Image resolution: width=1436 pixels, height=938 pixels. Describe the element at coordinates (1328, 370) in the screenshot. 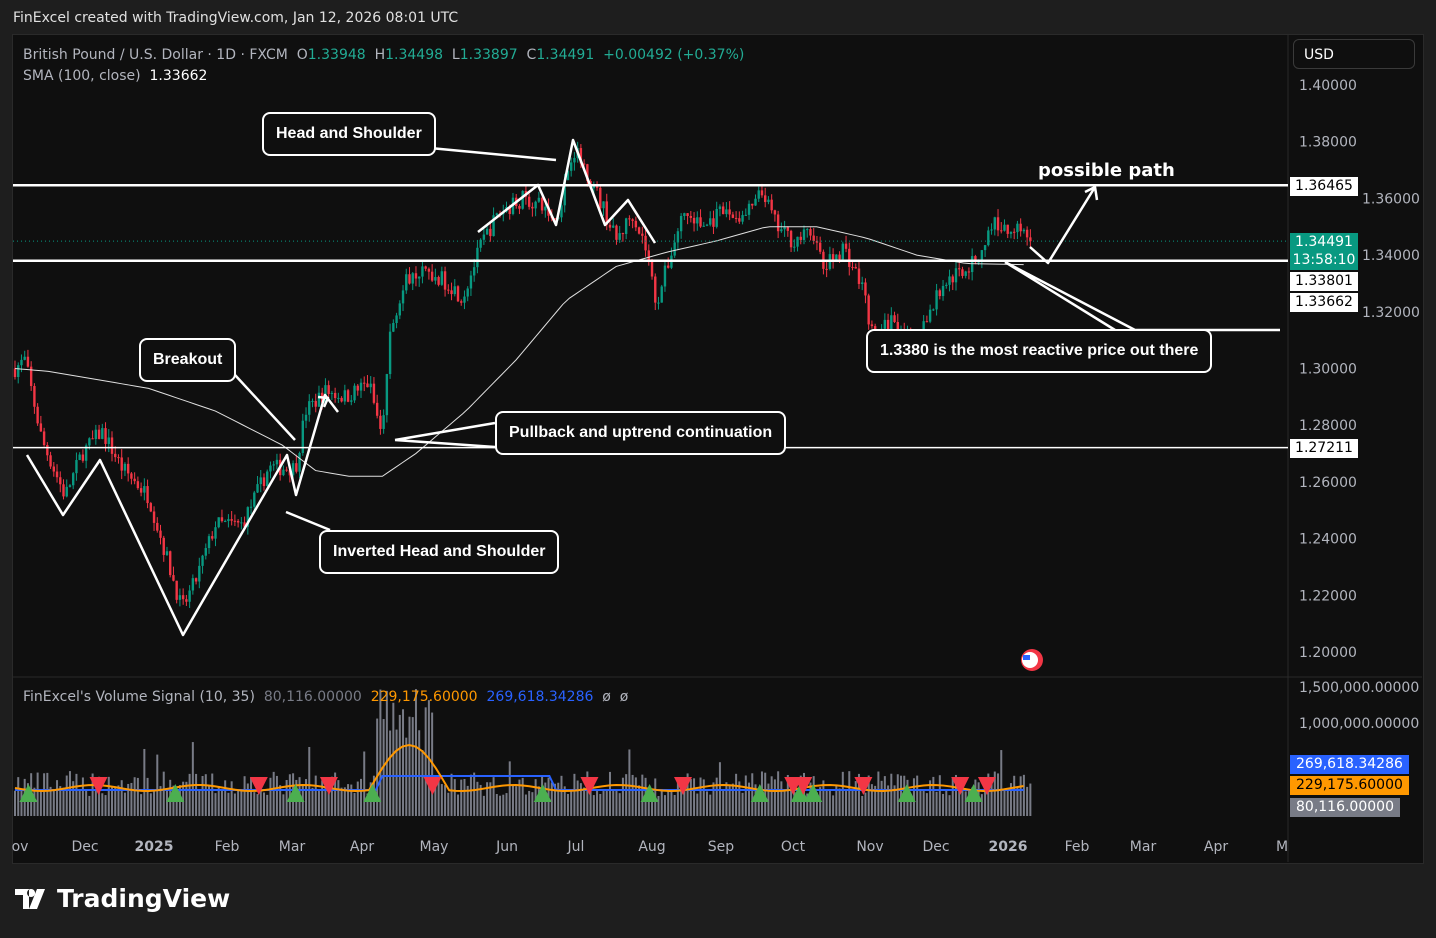

I see `price-tick: 1.30000` at that location.